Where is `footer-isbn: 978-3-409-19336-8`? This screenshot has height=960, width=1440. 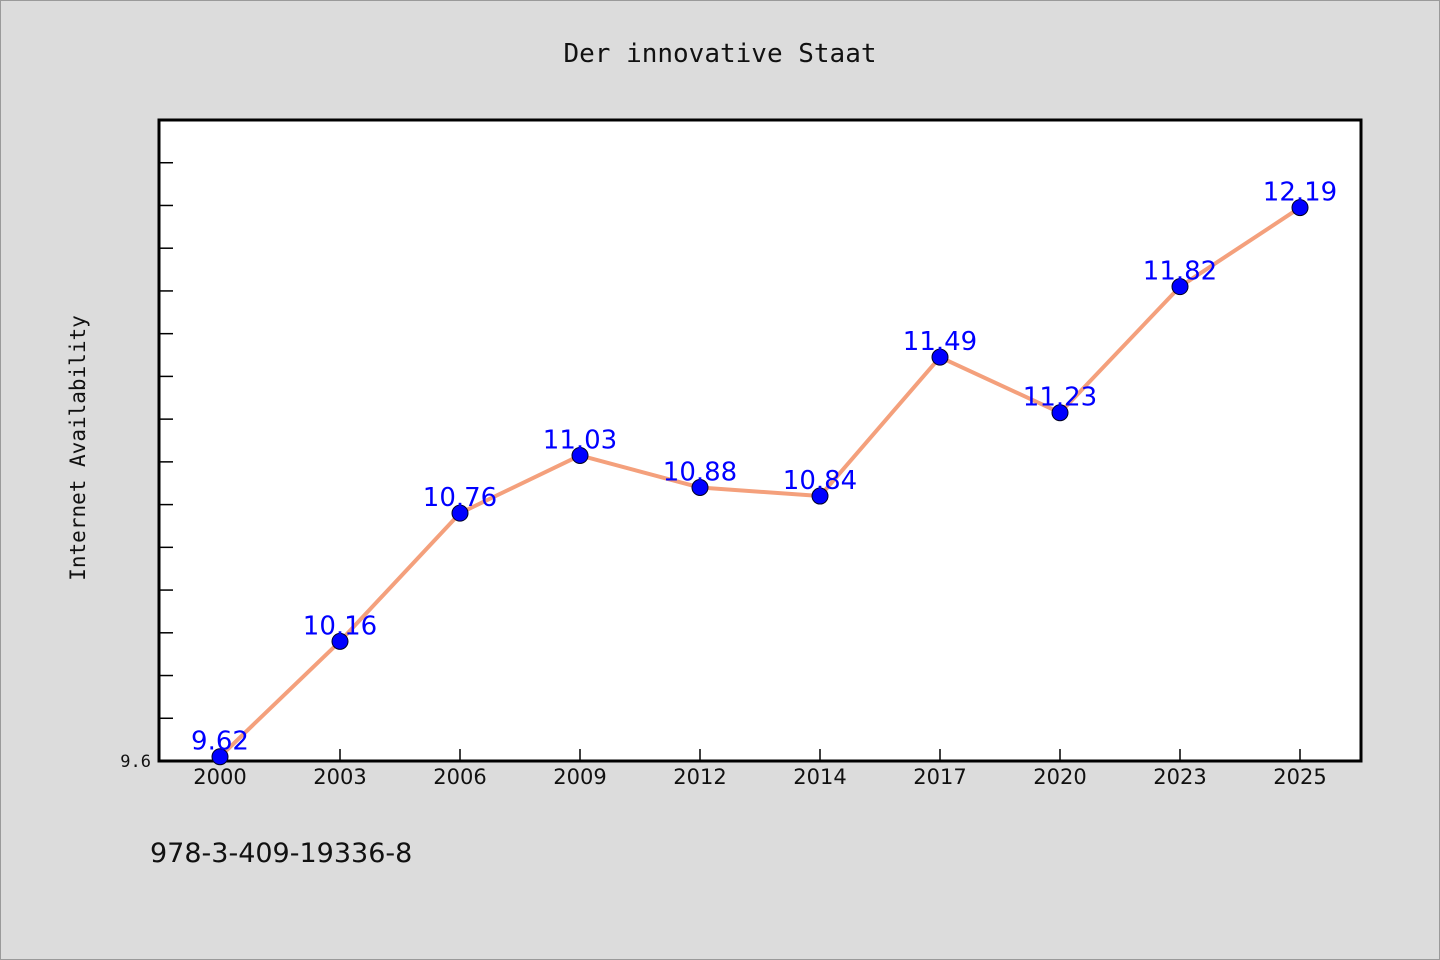 footer-isbn: 978-3-409-19336-8 is located at coordinates (281, 853).